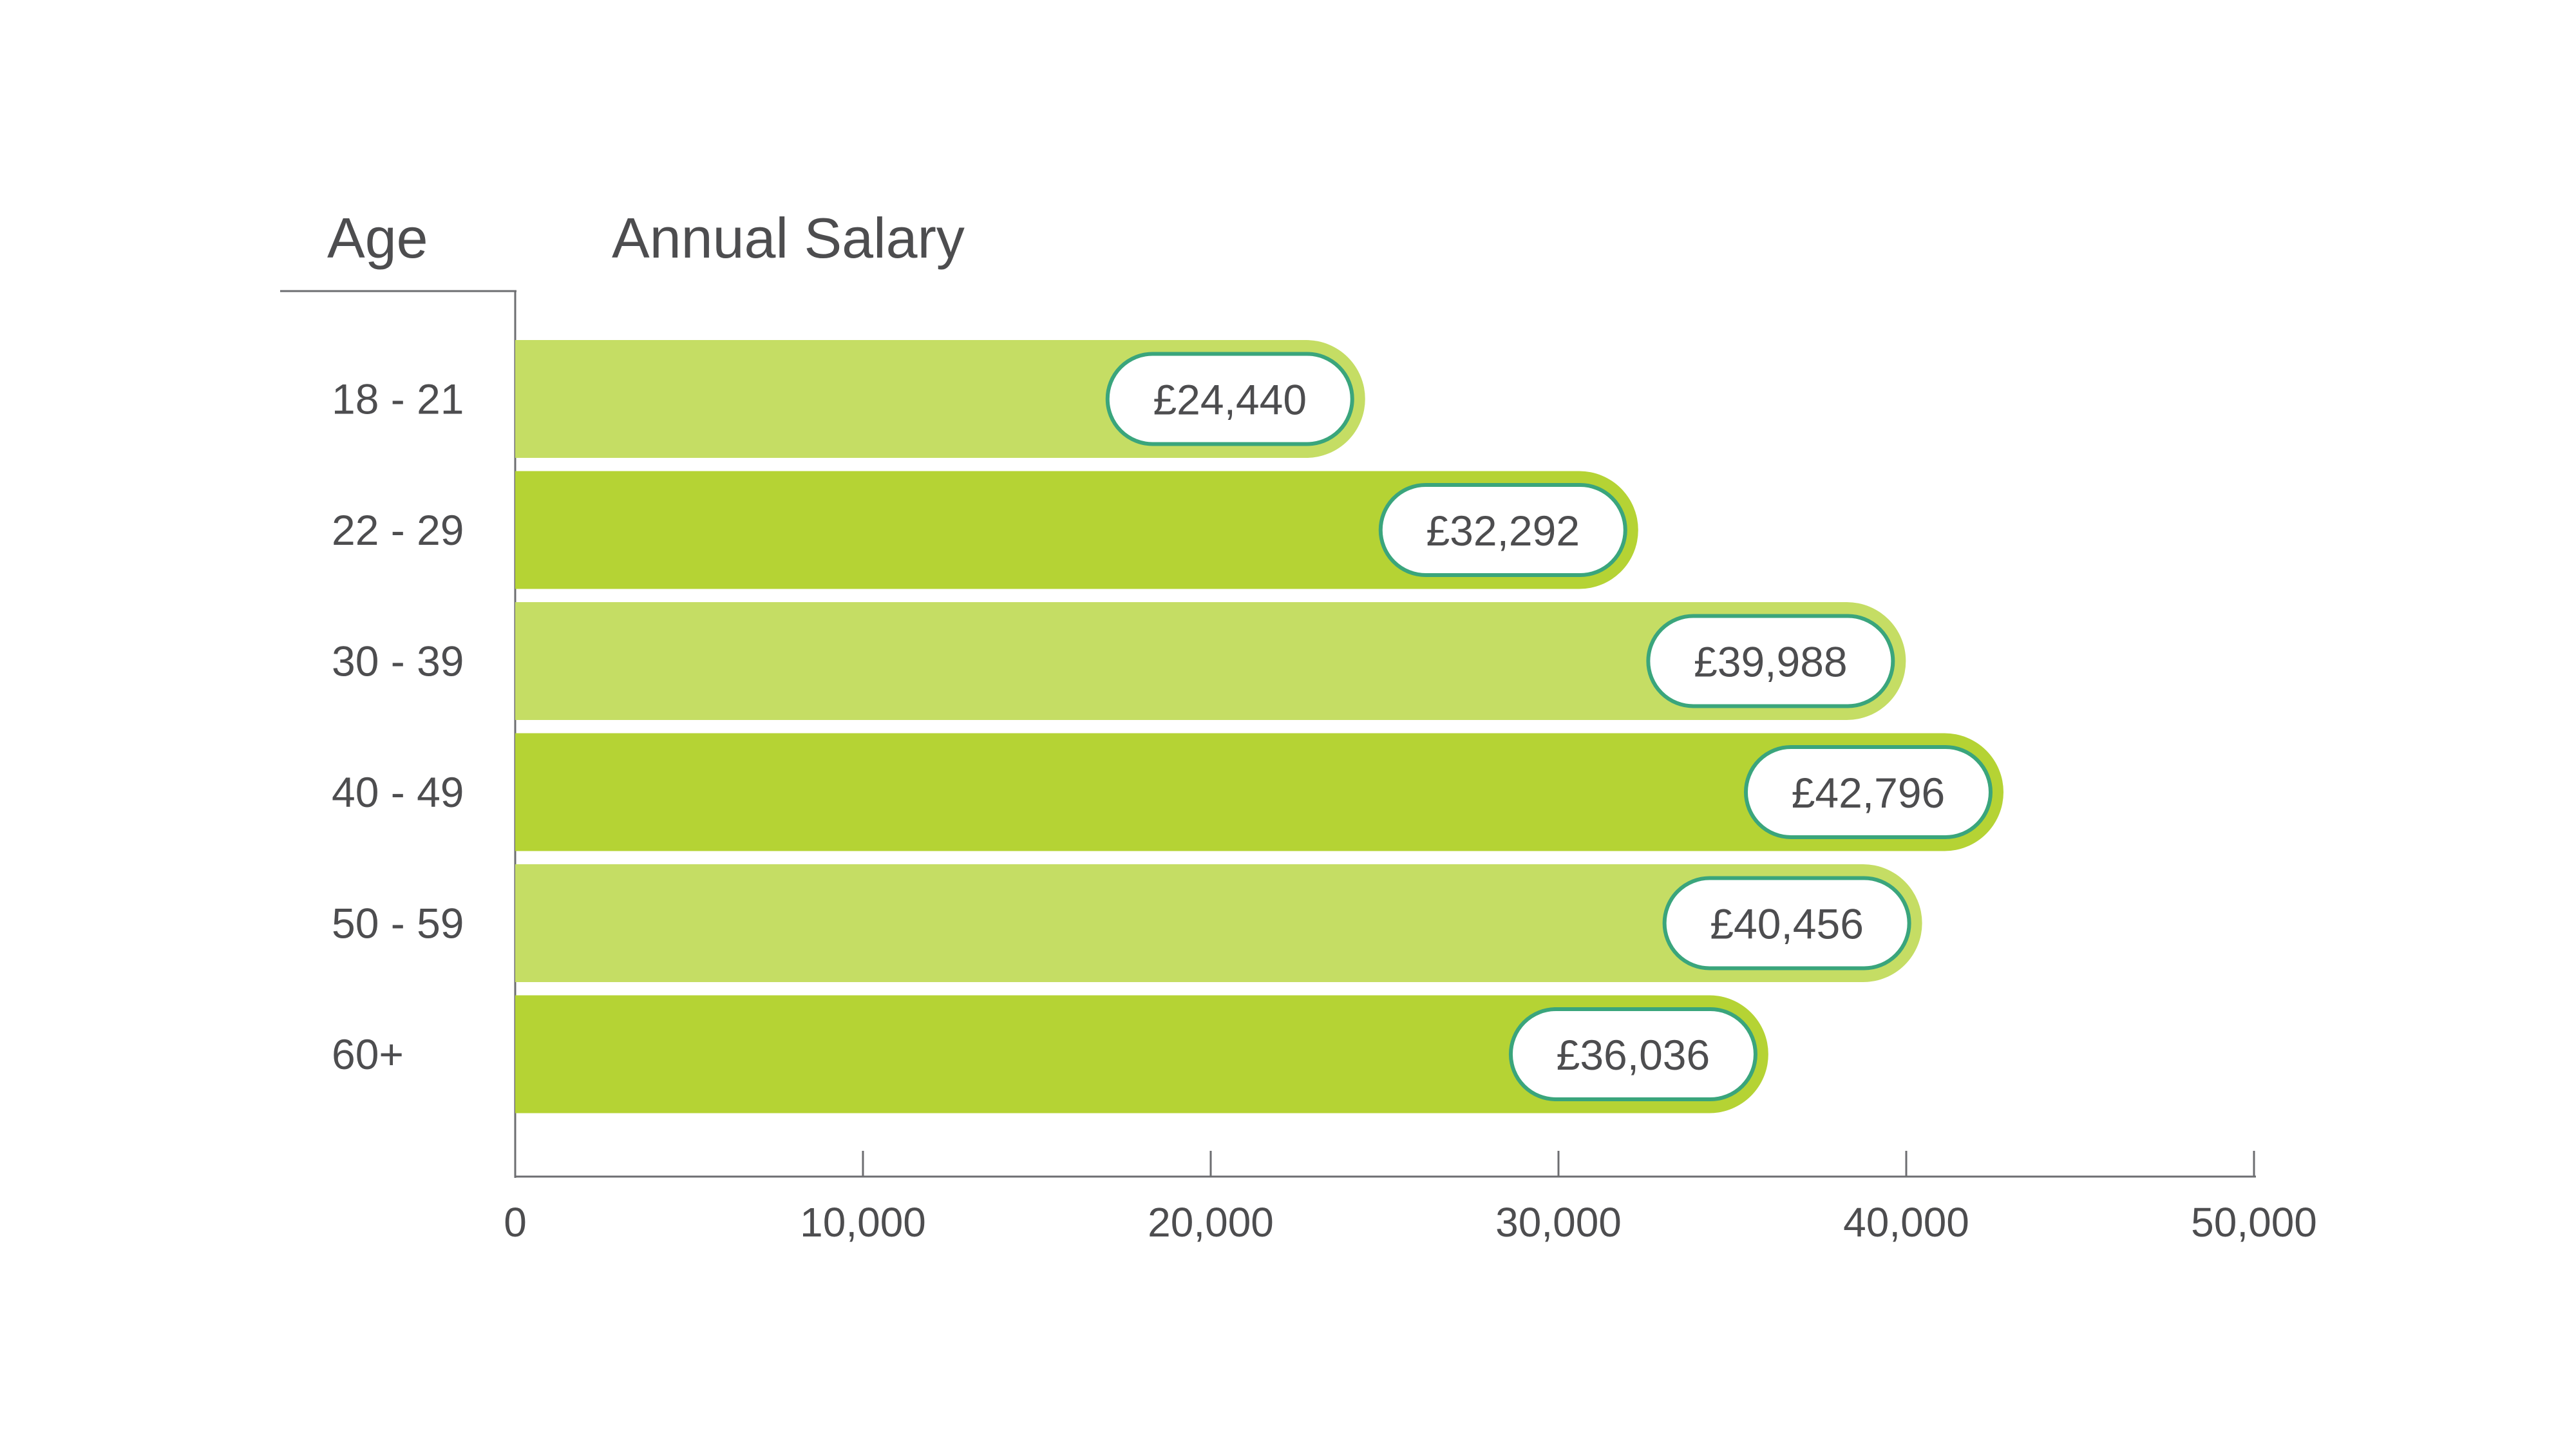  I want to click on x-tick-label: 20,000, so click(1211, 1222).